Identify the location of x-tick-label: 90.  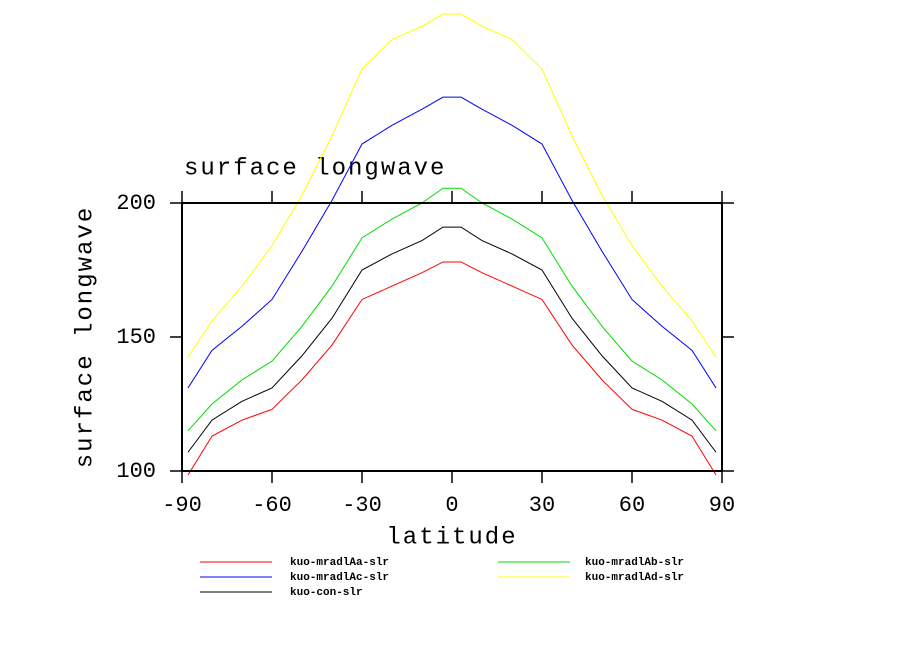
(722, 505).